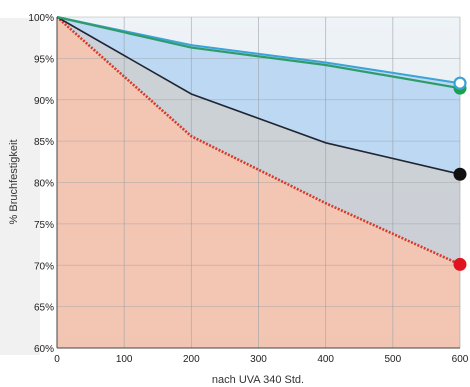 Image resolution: width=470 pixels, height=387 pixels. Describe the element at coordinates (460, 359) in the screenshot. I see `x-tick-label: 600` at that location.